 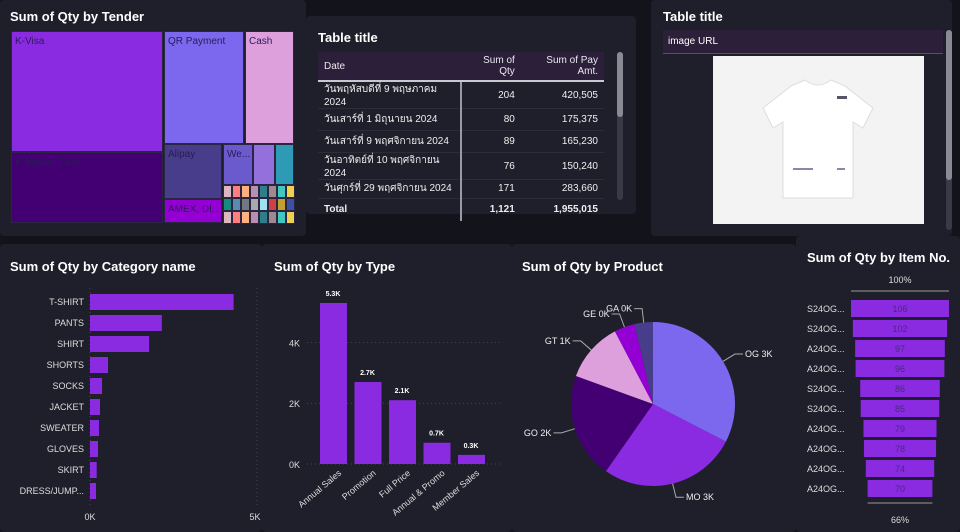 What do you see at coordinates (87, 91) in the screenshot?
I see `treemap-tile: K-Visa` at bounding box center [87, 91].